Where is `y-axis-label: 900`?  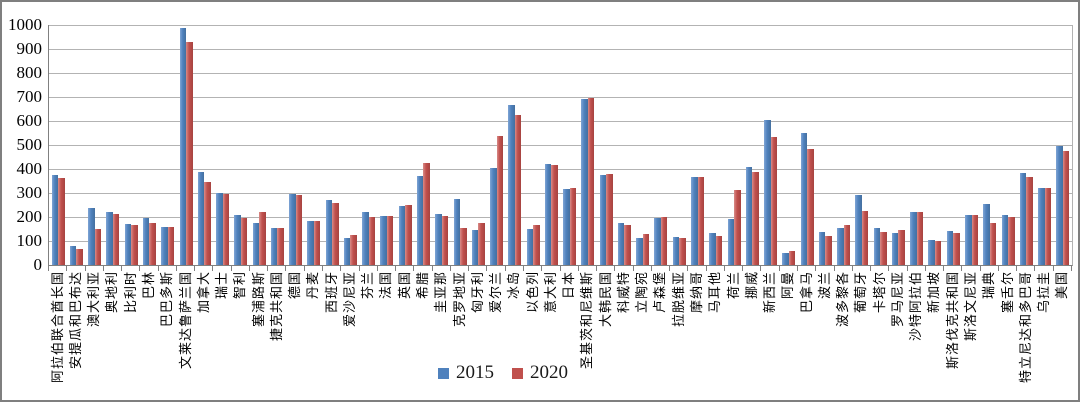 y-axis-label: 900 is located at coordinates (29, 48).